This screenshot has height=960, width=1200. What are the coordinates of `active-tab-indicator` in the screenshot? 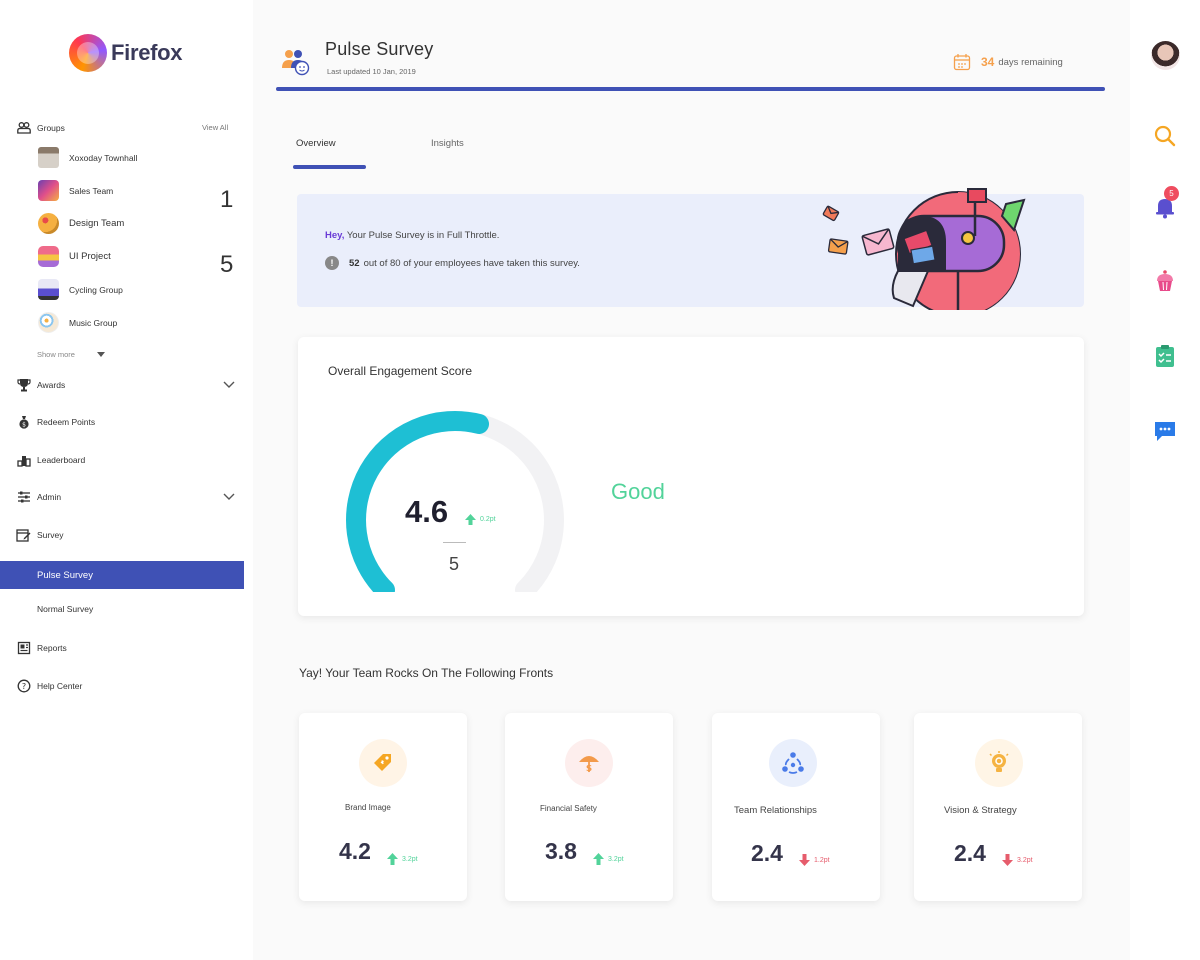 It's located at (329, 167).